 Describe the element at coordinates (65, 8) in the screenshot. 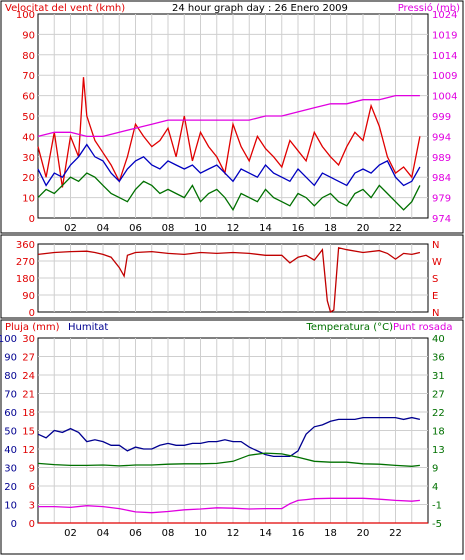

I see `wind-axis-label: Velocitat del vent (kmh)` at that location.